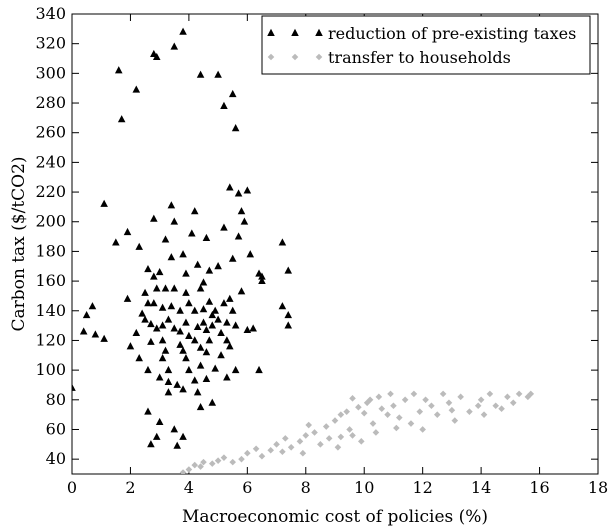 The width and height of the screenshot is (610, 528). Describe the element at coordinates (50, 43) in the screenshot. I see `y-tick-label: 320` at that location.